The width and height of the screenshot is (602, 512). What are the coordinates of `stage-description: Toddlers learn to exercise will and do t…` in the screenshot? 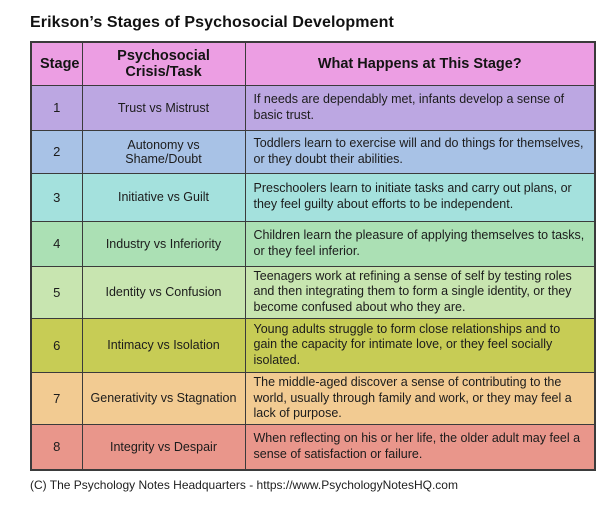 It's located at (420, 151).